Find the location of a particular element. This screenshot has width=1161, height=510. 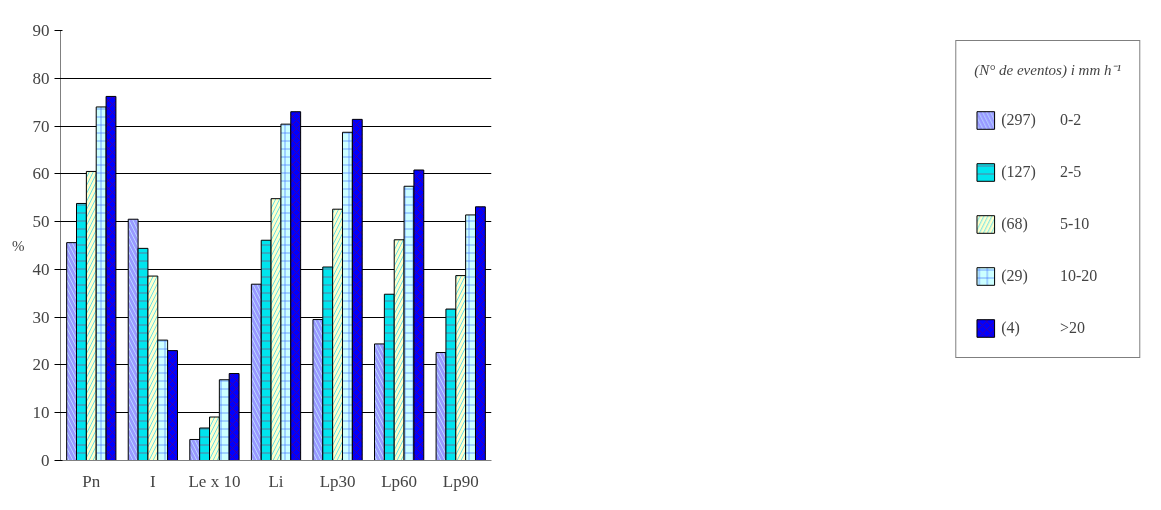

y-tick-label: 30 is located at coordinates (41, 317).